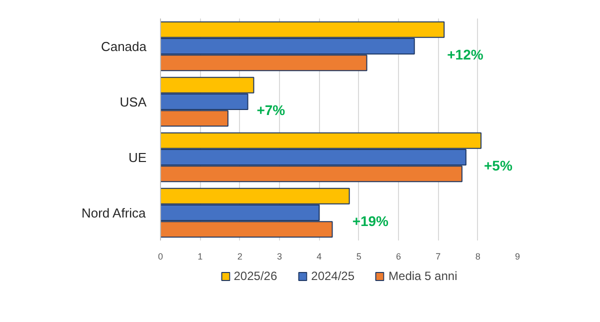 This screenshot has height=322, width=600. What do you see at coordinates (333, 276) in the screenshot?
I see `legend-label: 2024/25` at bounding box center [333, 276].